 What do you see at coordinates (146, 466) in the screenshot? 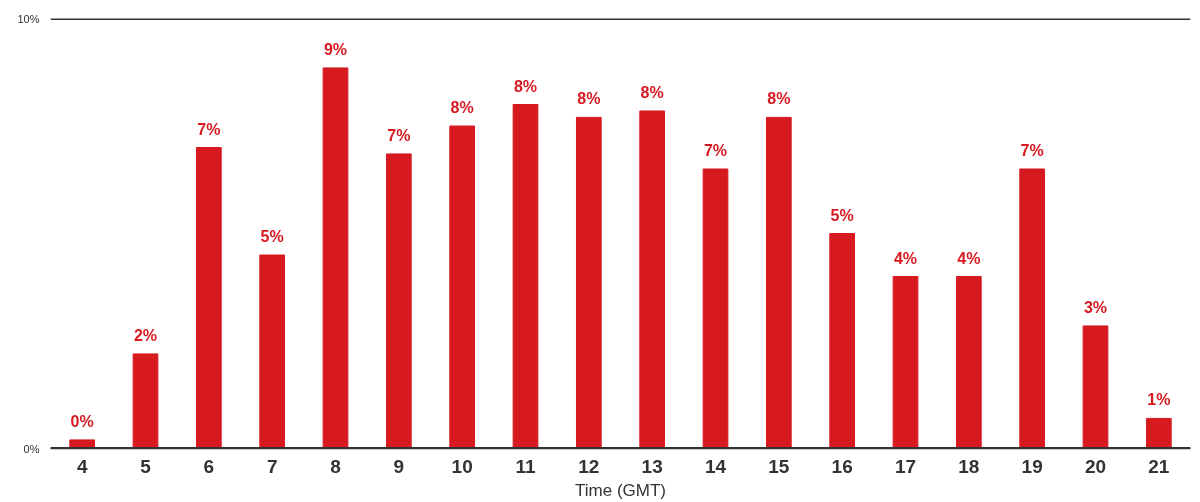
I see `x-tick-label: 5` at bounding box center [146, 466].